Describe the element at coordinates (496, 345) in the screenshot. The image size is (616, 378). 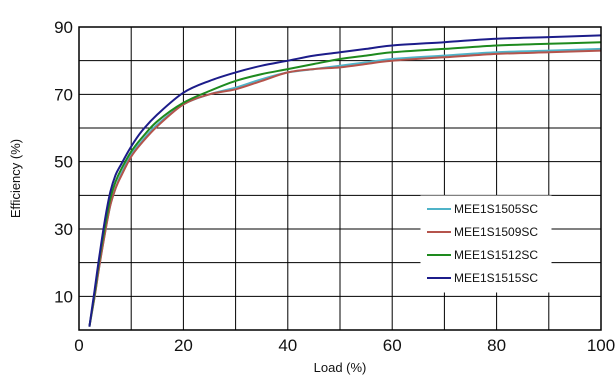
I see `x-tick-label: 80` at that location.